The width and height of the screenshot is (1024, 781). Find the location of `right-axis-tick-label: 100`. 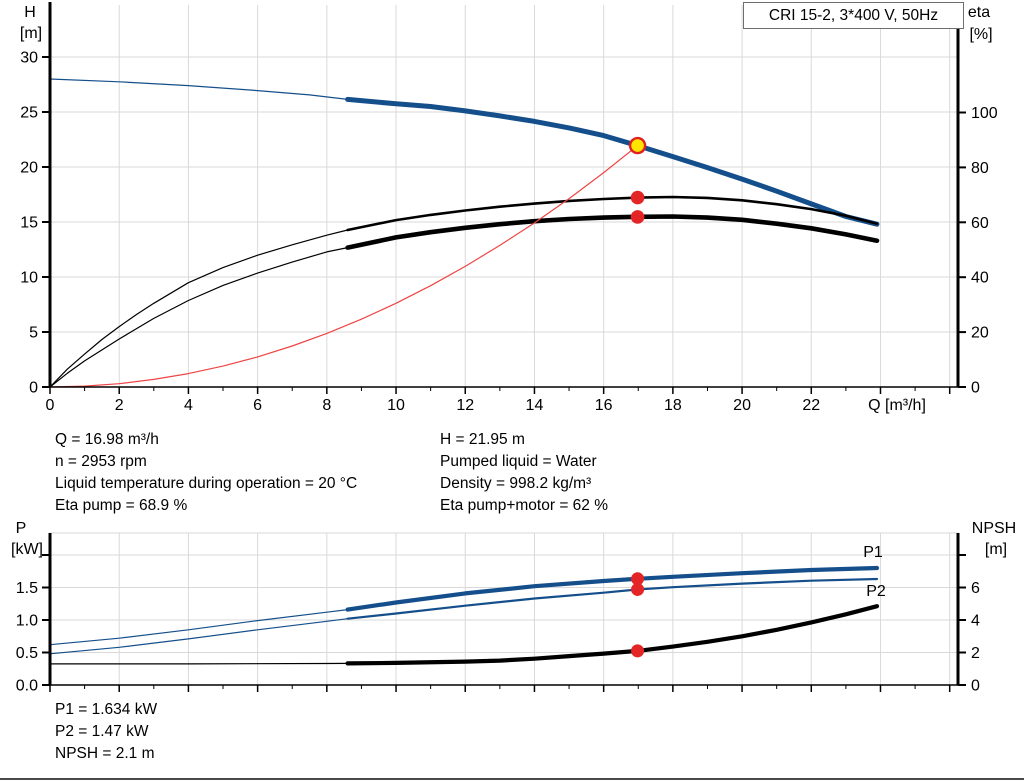

right-axis-tick-label: 100 is located at coordinates (984, 113).